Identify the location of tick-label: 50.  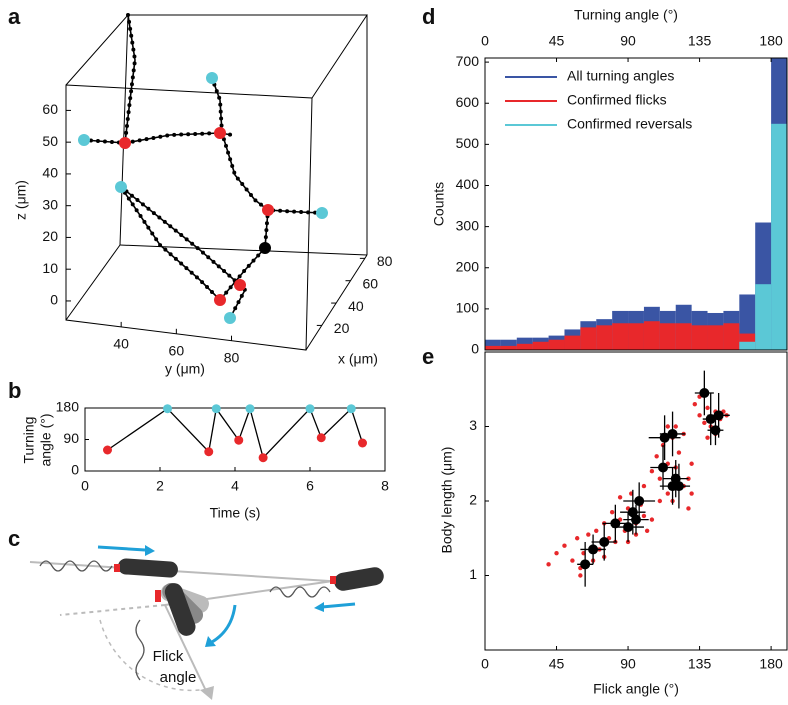
(50, 141).